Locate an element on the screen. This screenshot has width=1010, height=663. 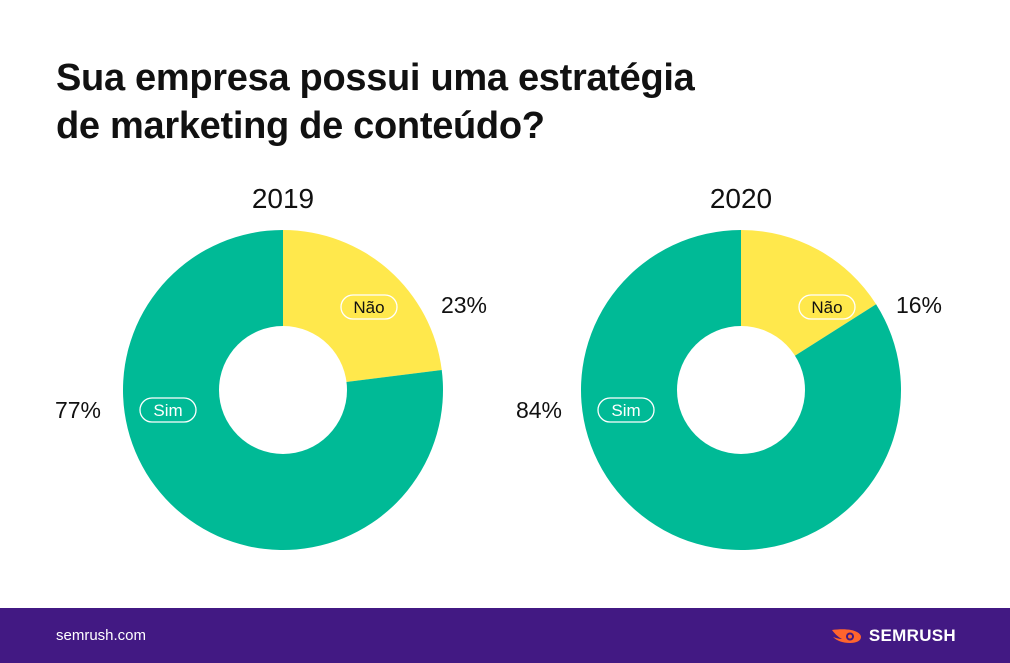
chart-title: 2019 is located at coordinates (283, 198).